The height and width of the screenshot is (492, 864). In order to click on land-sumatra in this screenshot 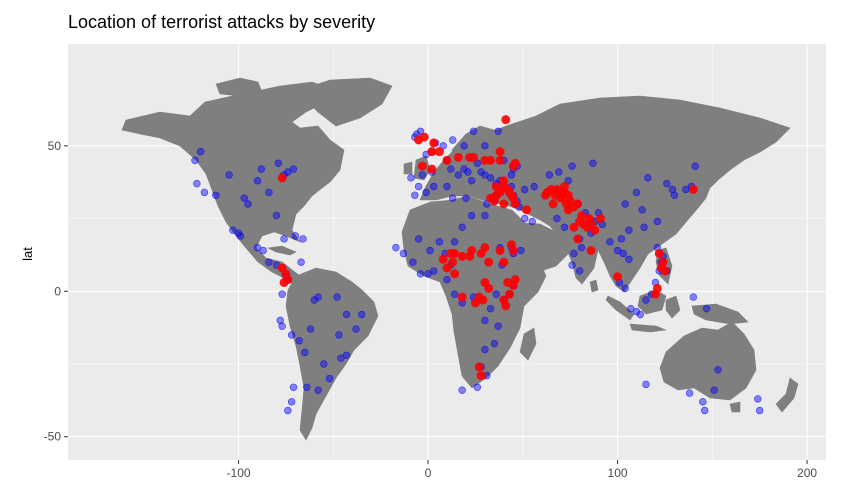, I will do `click(620, 308)`.